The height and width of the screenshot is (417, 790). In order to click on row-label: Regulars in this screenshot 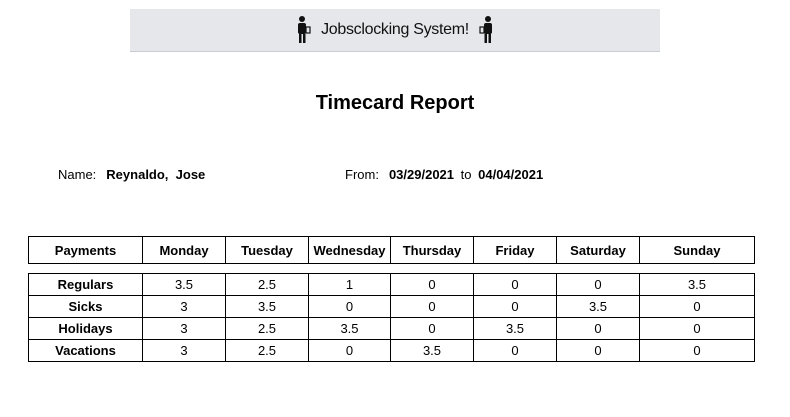, I will do `click(85, 284)`.